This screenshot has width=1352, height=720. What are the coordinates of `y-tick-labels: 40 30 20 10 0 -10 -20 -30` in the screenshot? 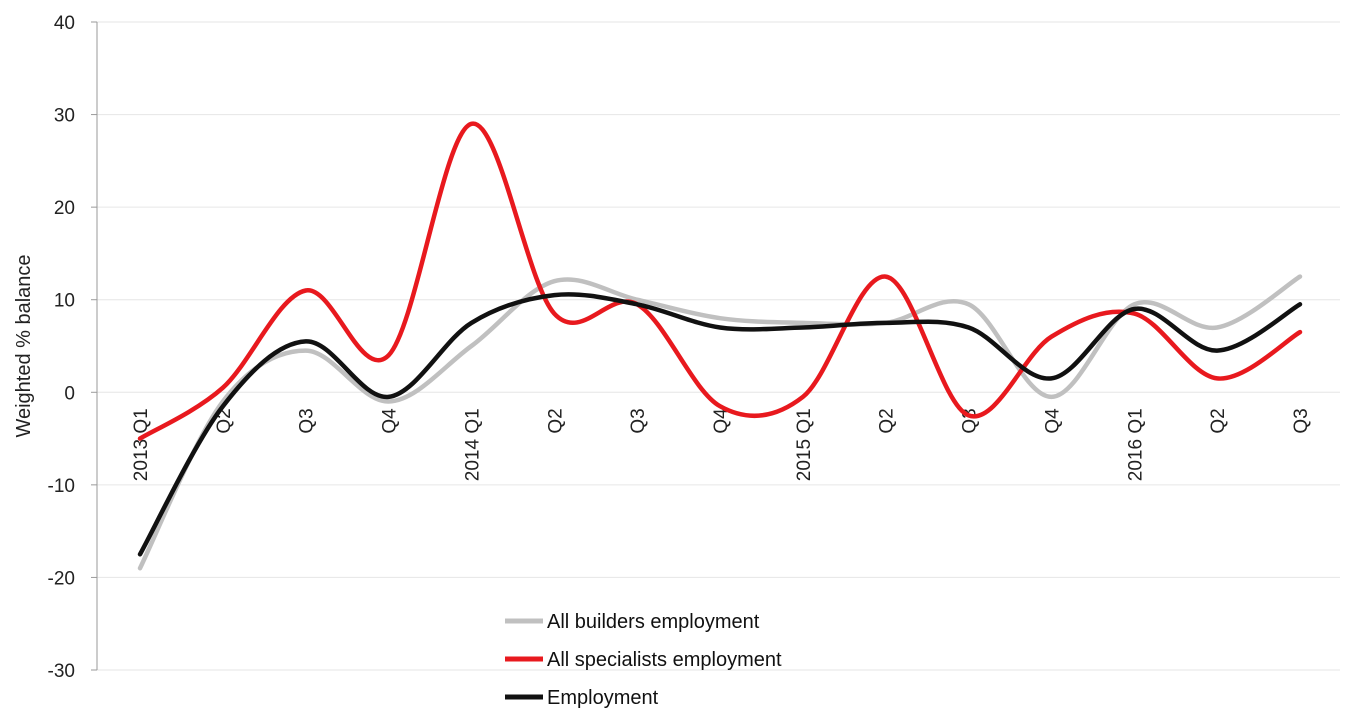 It's located at (72, 347).